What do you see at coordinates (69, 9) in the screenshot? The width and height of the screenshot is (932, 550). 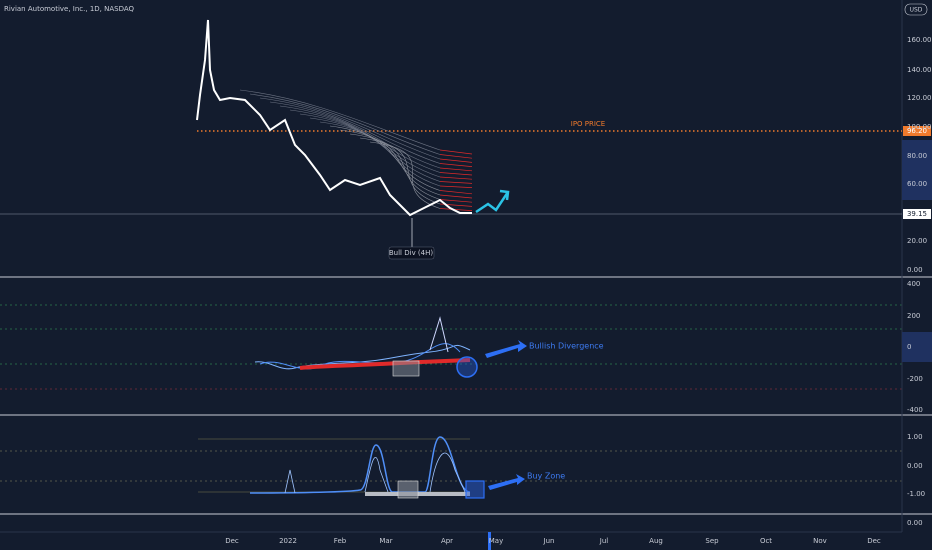 I see `chart-title: Rivian Automotive, Inc., 1D, NASDAQ` at bounding box center [69, 9].